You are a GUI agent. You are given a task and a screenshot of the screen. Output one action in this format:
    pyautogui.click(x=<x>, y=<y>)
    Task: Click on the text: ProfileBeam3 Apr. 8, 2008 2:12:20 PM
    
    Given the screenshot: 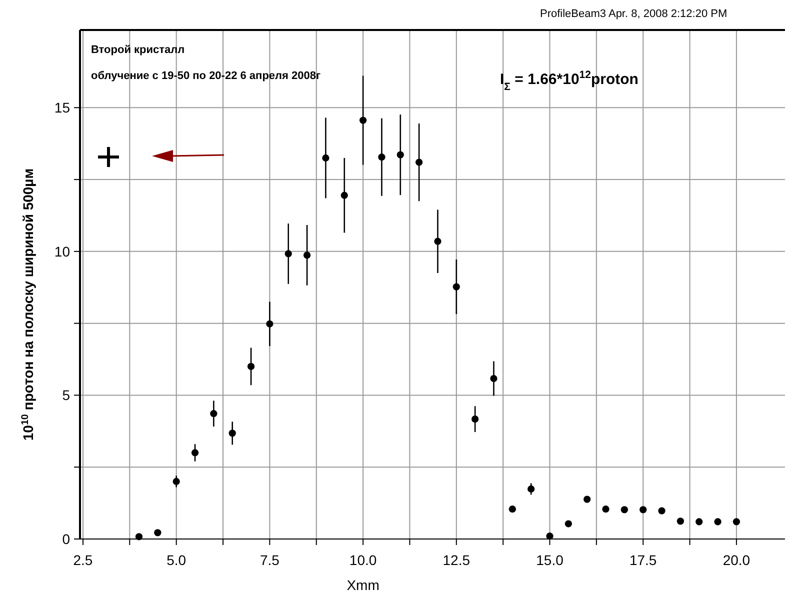 What is the action you would take?
    pyautogui.click(x=634, y=14)
    